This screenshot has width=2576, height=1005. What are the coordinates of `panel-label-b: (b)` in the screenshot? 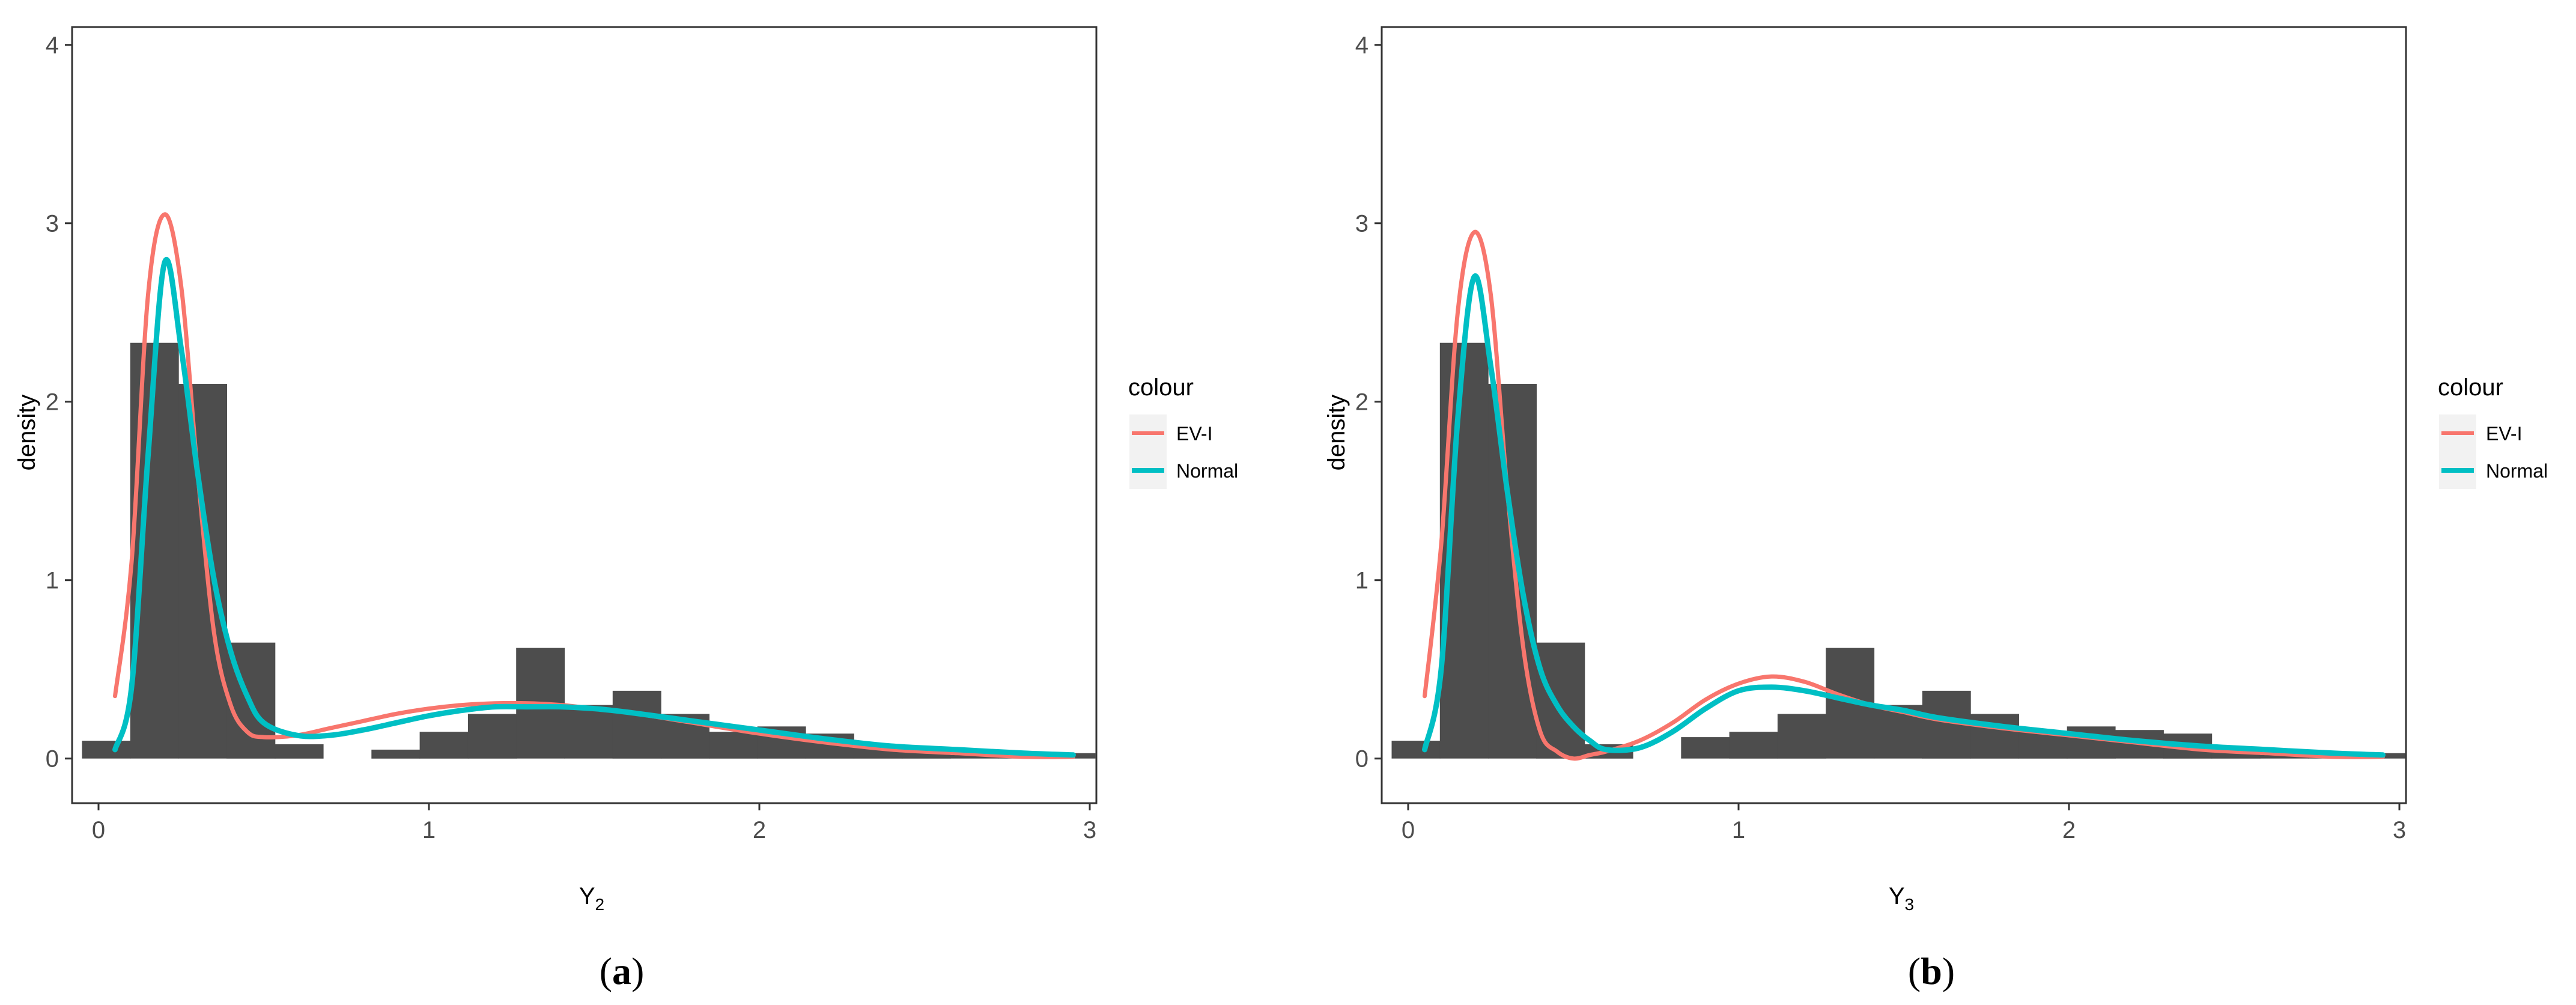 It's located at (1931, 971).